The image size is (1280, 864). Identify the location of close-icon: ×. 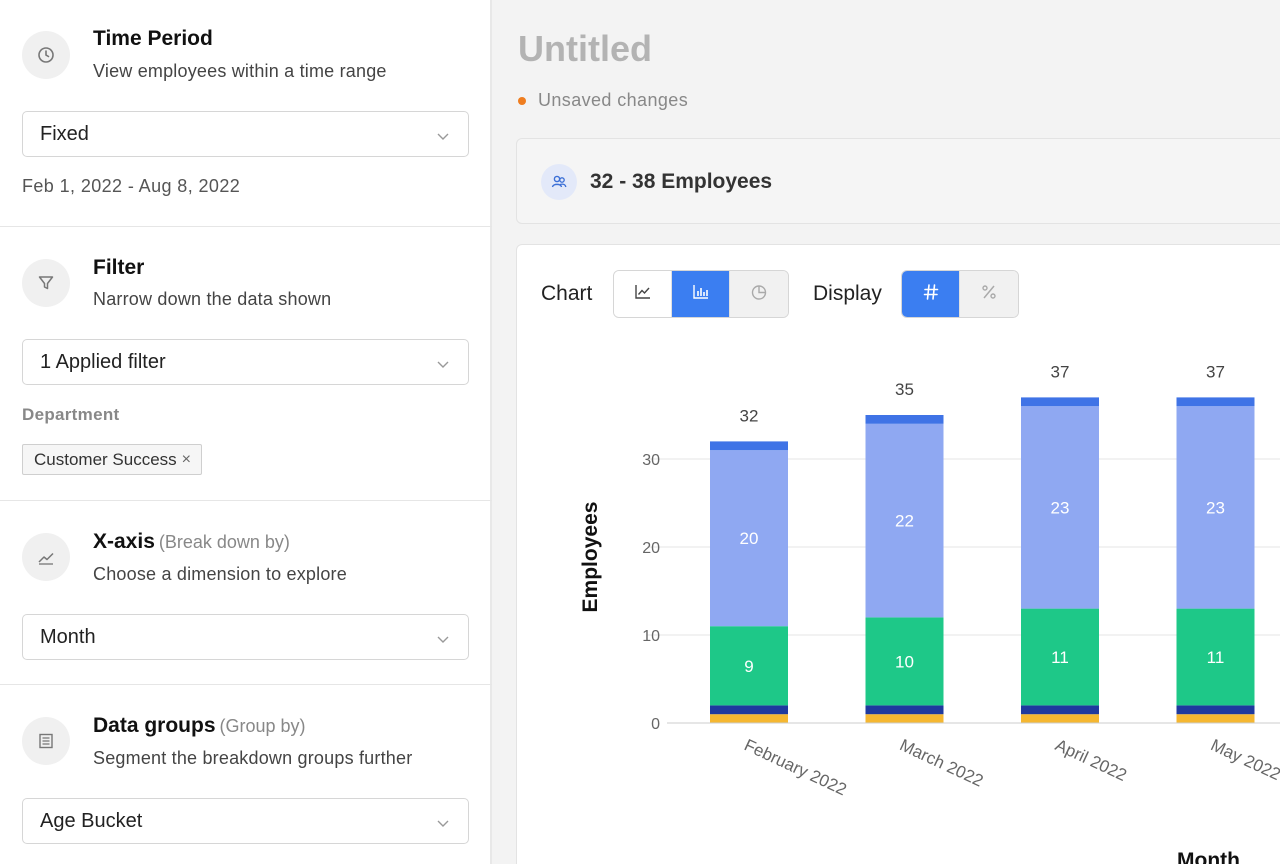
(186, 459).